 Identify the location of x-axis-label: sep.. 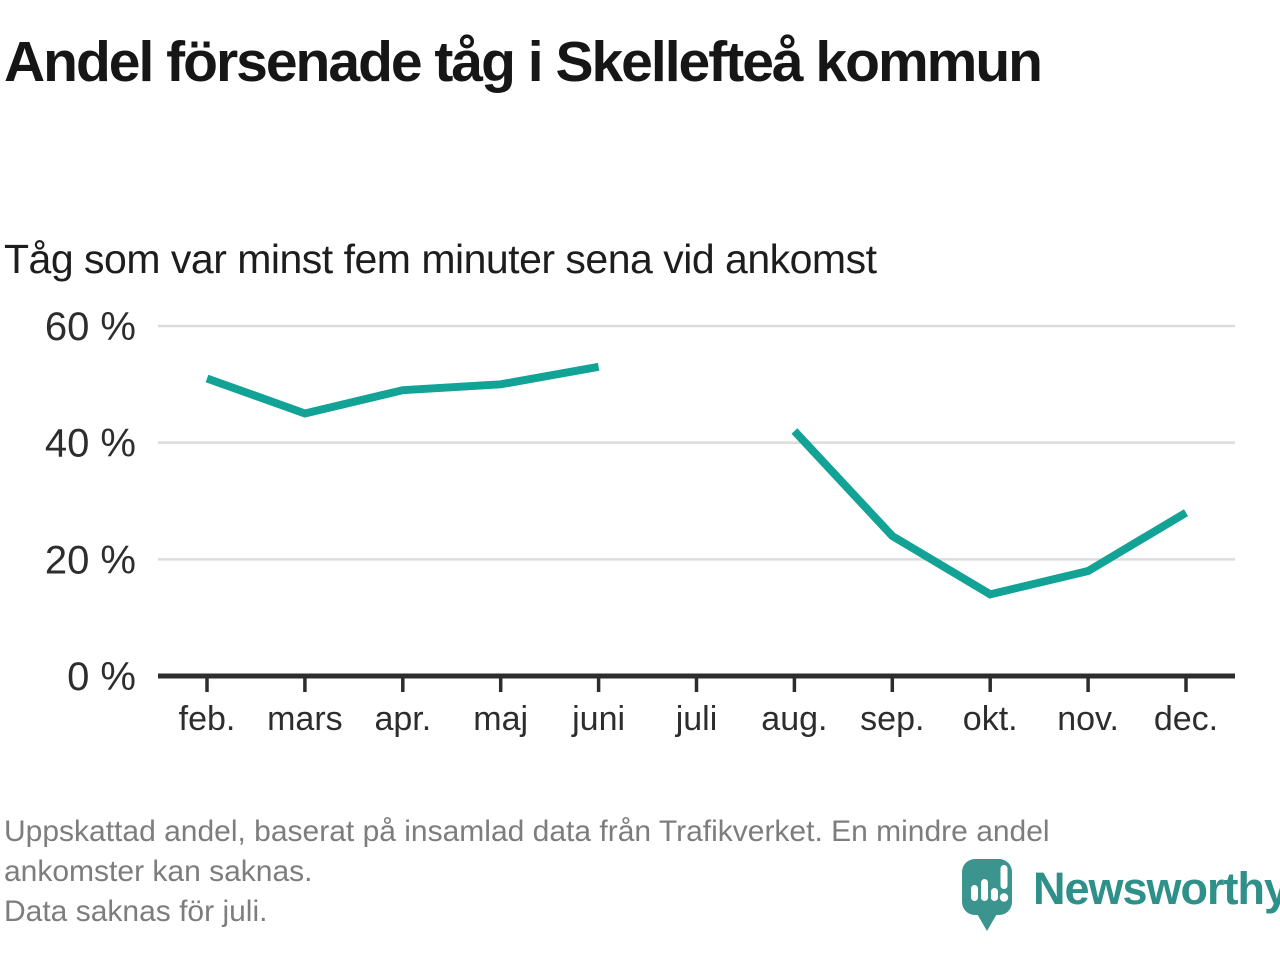
(892, 719).